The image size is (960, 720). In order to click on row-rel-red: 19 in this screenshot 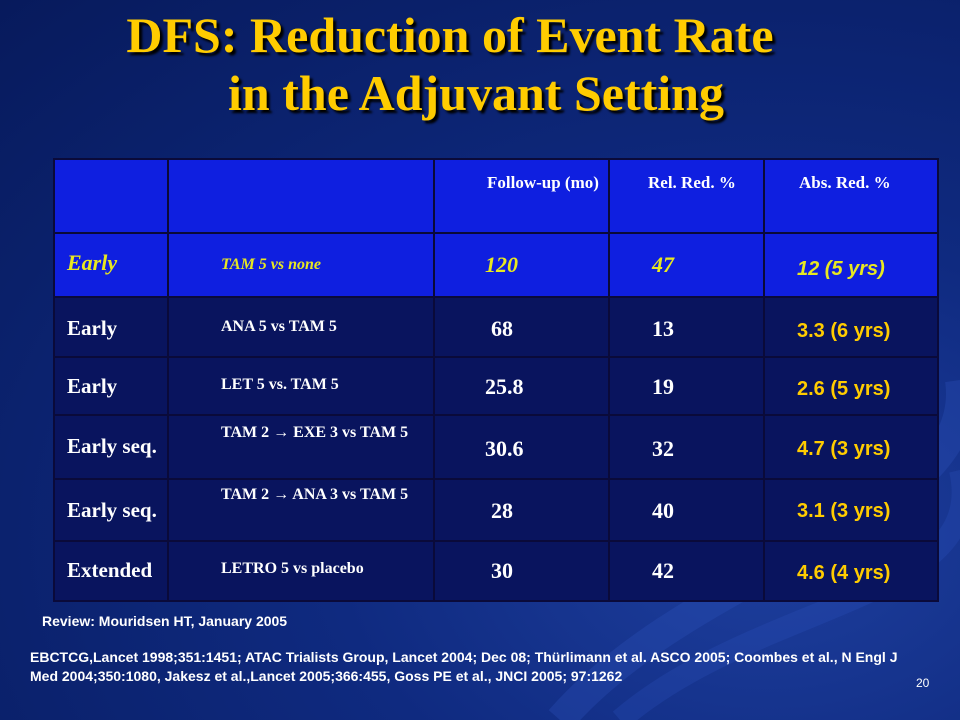, I will do `click(663, 386)`.